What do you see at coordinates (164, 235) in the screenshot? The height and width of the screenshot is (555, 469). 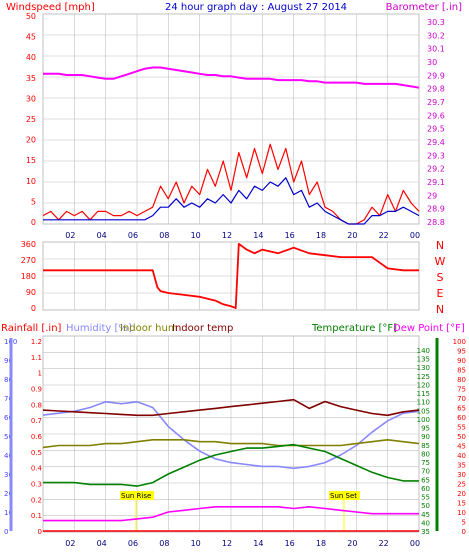 I see `hour-label: 08` at bounding box center [164, 235].